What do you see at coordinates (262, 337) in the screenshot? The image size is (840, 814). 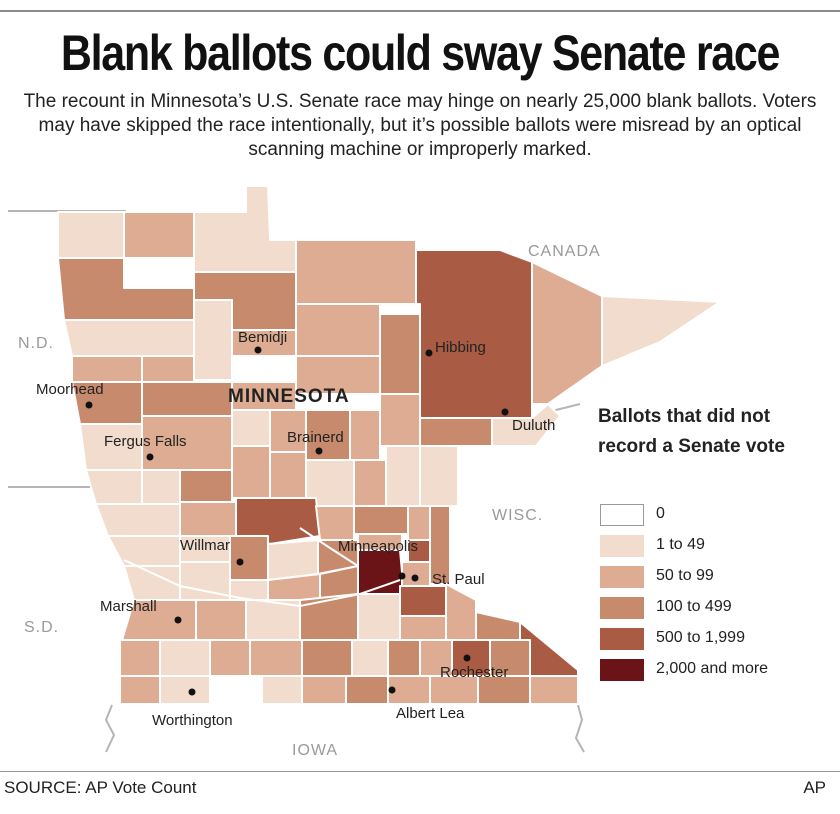 I see `city-label-bemidji: Bemidji` at bounding box center [262, 337].